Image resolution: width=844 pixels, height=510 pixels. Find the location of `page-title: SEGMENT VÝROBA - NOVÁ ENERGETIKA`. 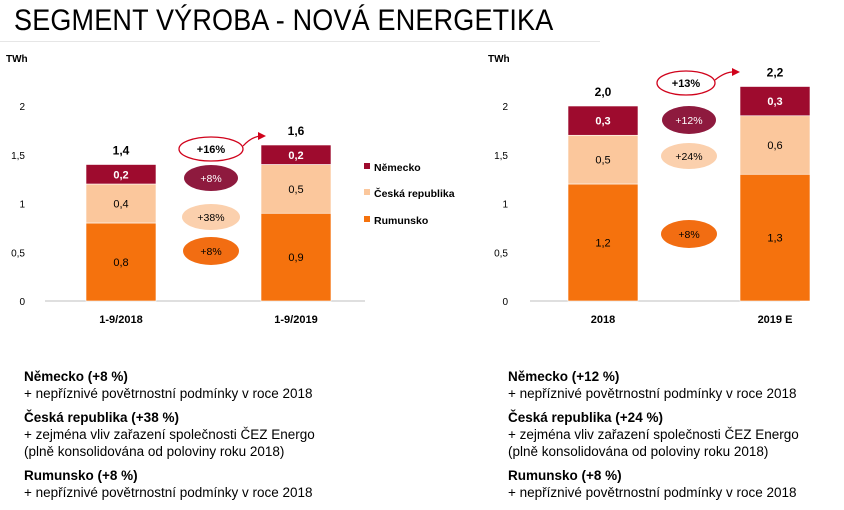

page-title: SEGMENT VÝROBA - NOVÁ ENERGETIKA is located at coordinates (284, 20).